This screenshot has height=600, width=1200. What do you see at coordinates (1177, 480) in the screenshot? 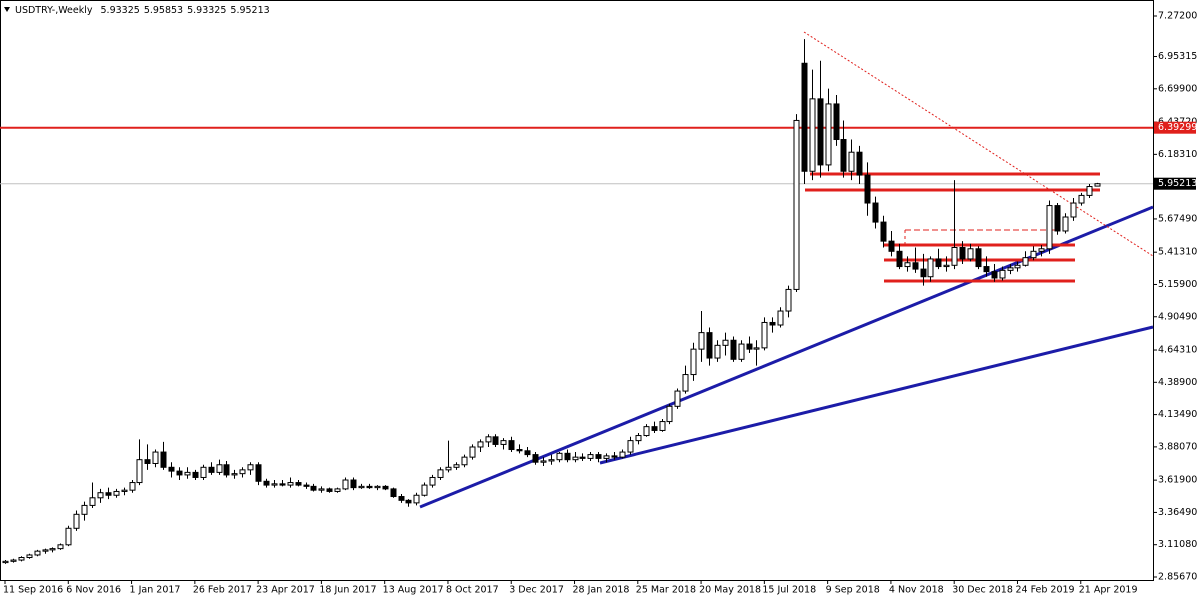
I see `y-tick-label: 3.61900` at bounding box center [1177, 480].